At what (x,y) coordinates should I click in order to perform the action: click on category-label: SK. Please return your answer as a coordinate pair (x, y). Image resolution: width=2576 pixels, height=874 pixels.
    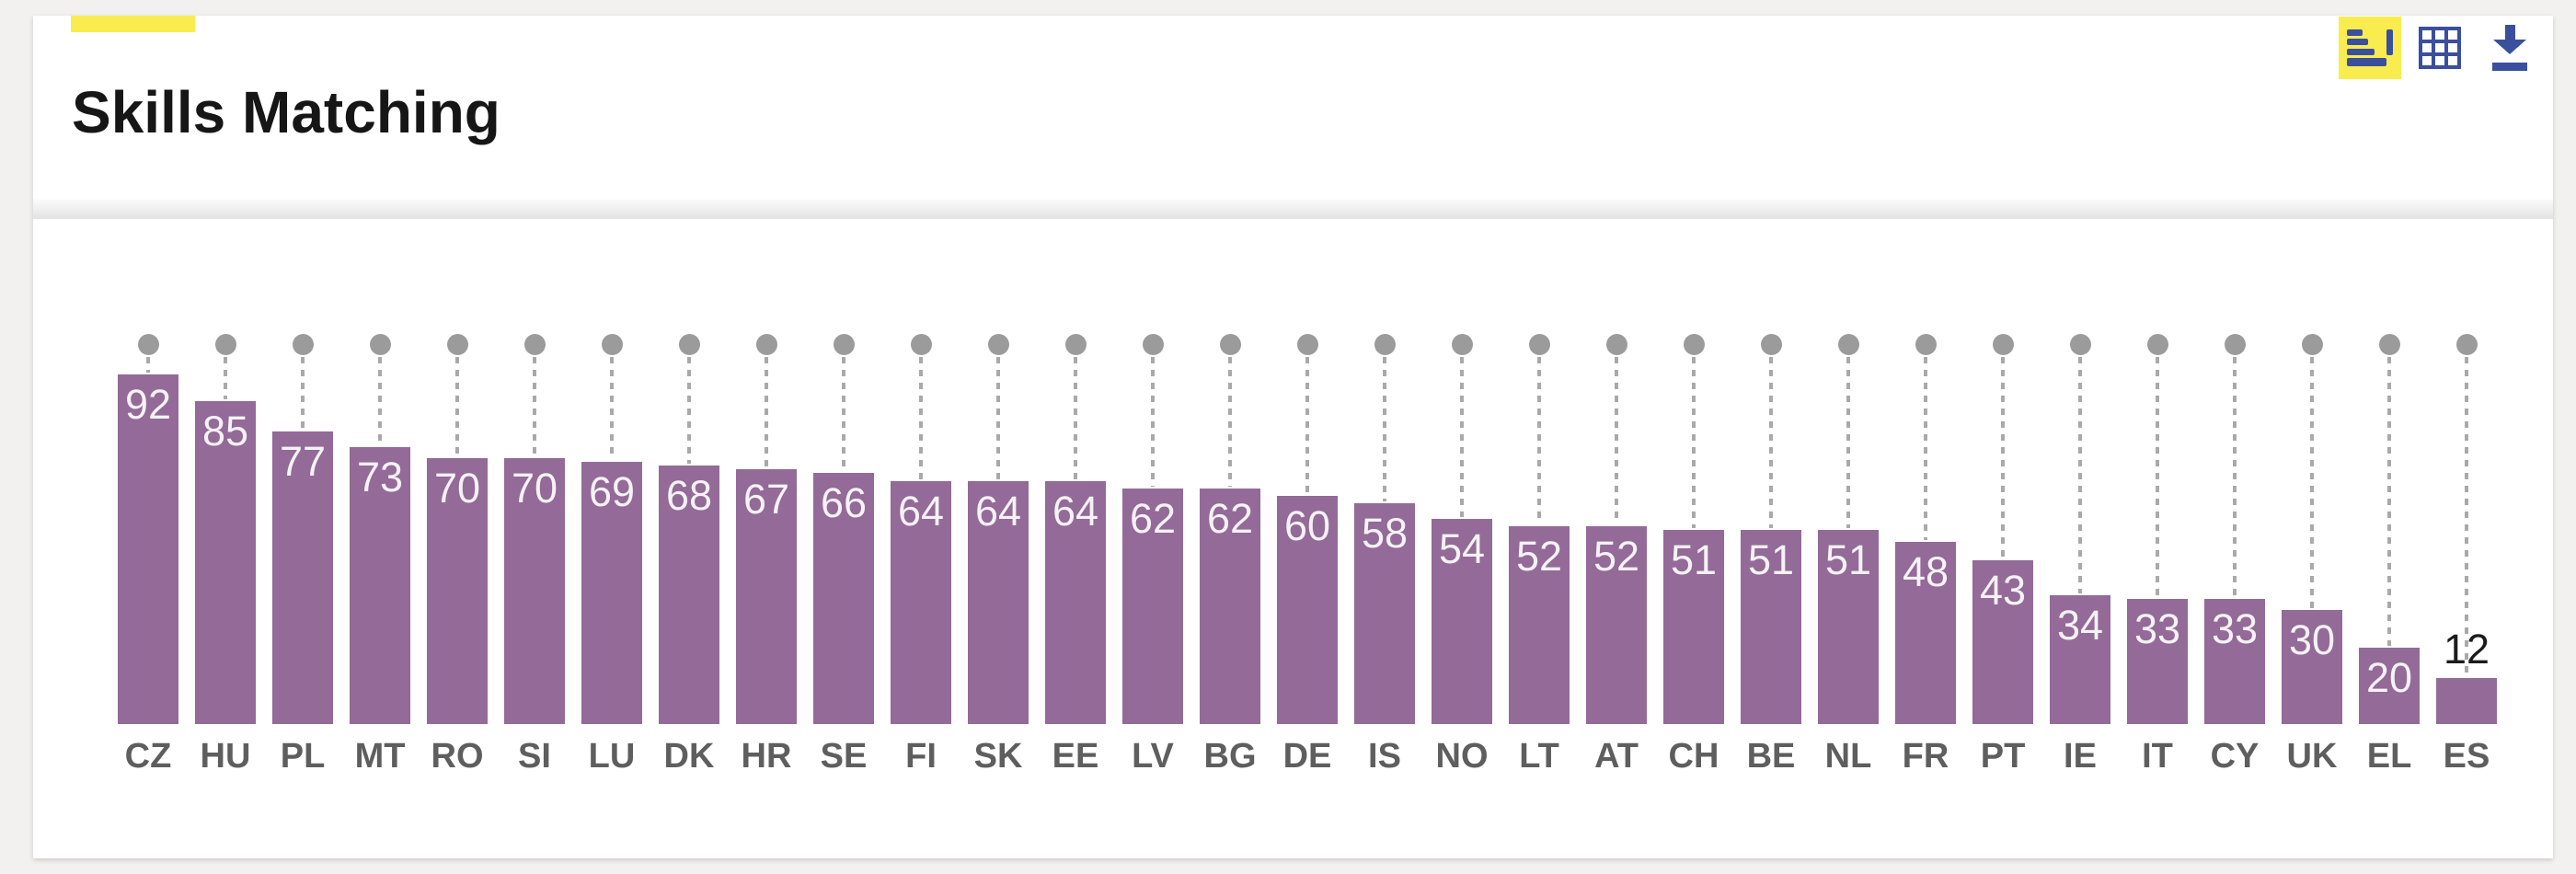
    Looking at the image, I should click on (998, 756).